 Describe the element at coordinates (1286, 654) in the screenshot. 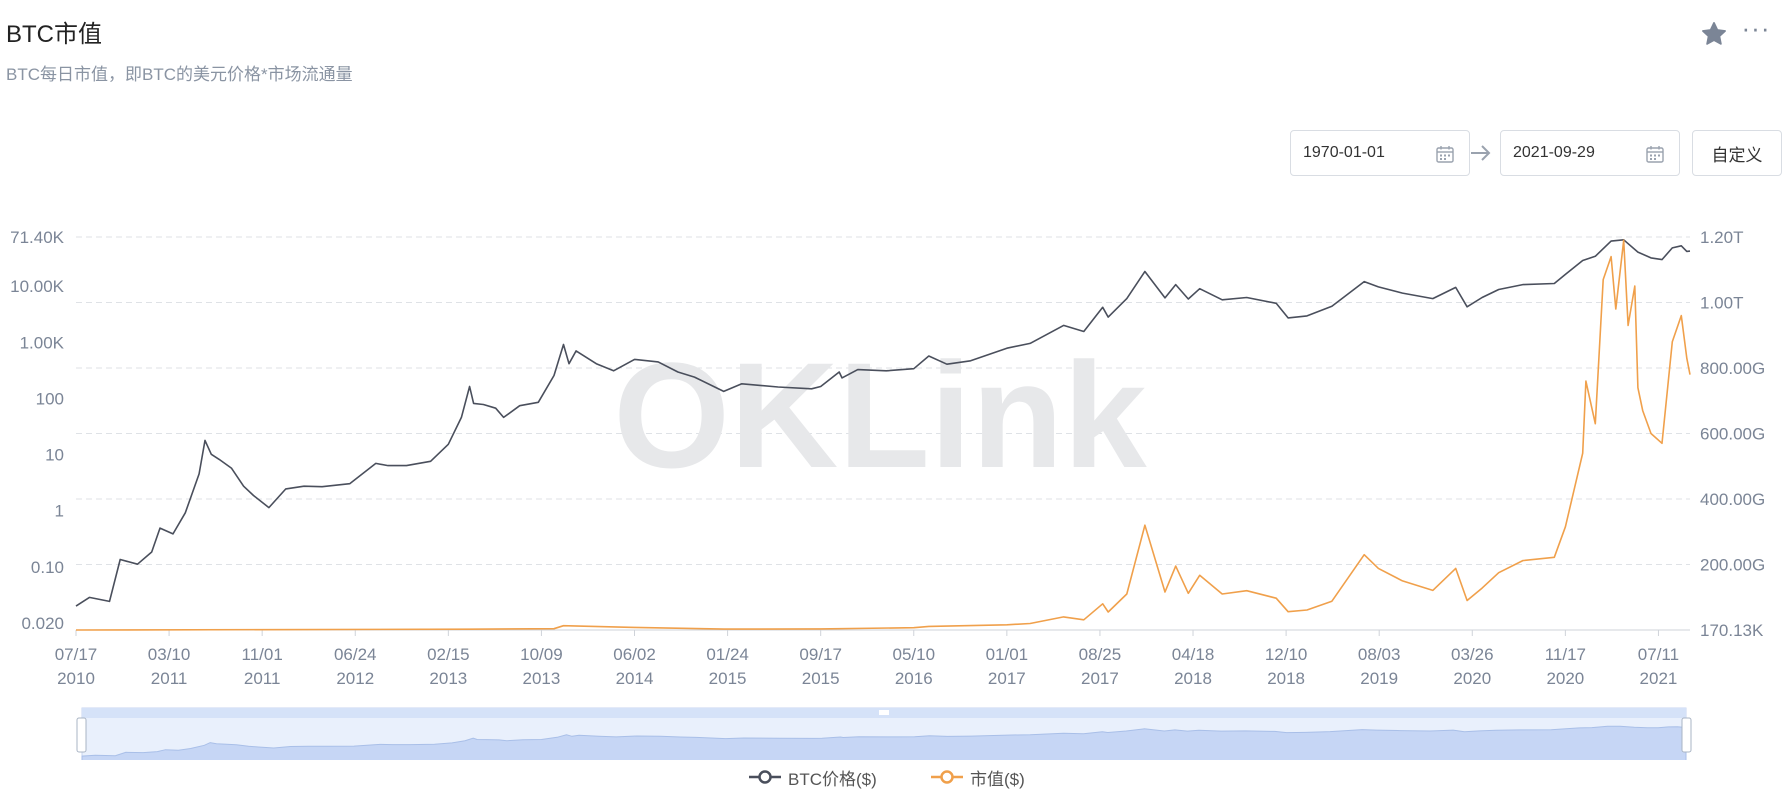

I see `x-axis-tick-label: 12/10` at that location.